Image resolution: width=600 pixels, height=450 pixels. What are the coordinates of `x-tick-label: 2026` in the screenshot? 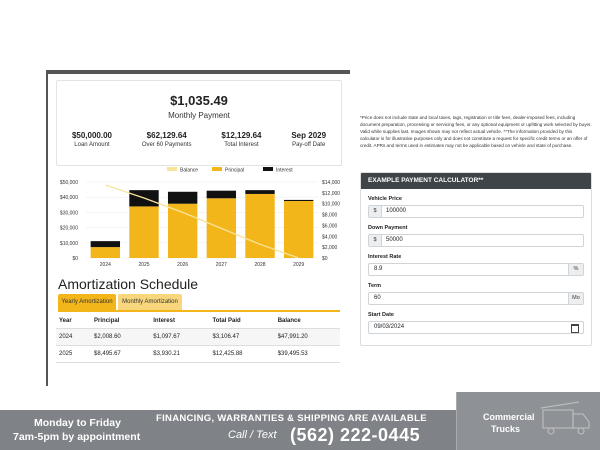 It's located at (182, 265).